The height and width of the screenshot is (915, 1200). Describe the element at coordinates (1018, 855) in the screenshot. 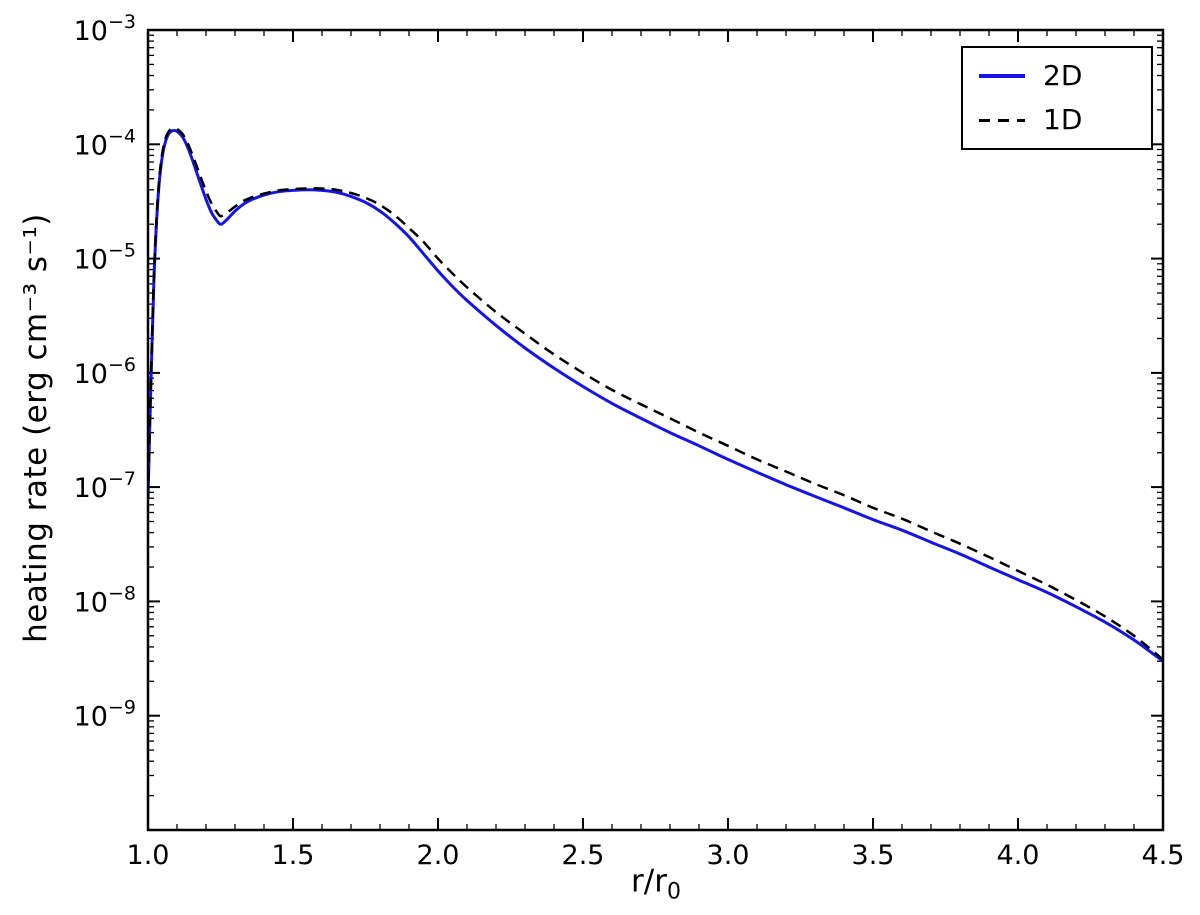

I see `x-tick-label: 4.0` at that location.